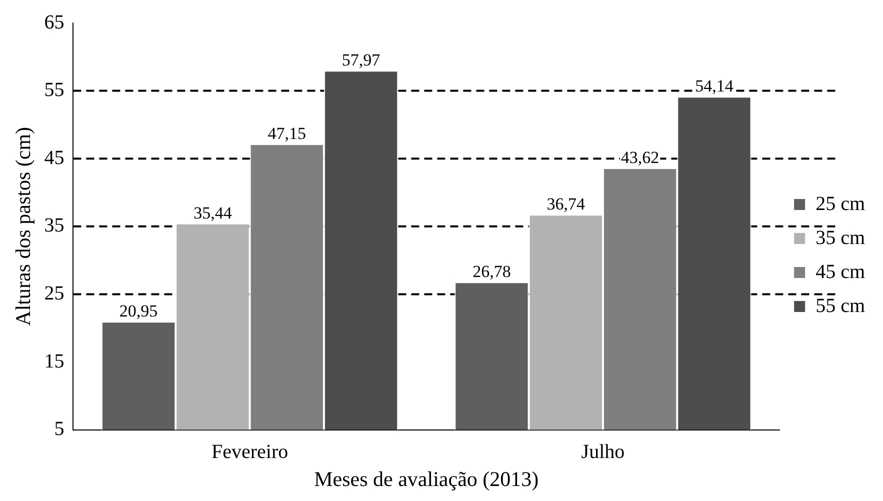  Describe the element at coordinates (640, 157) in the screenshot. I see `data-label: 43,62` at that location.